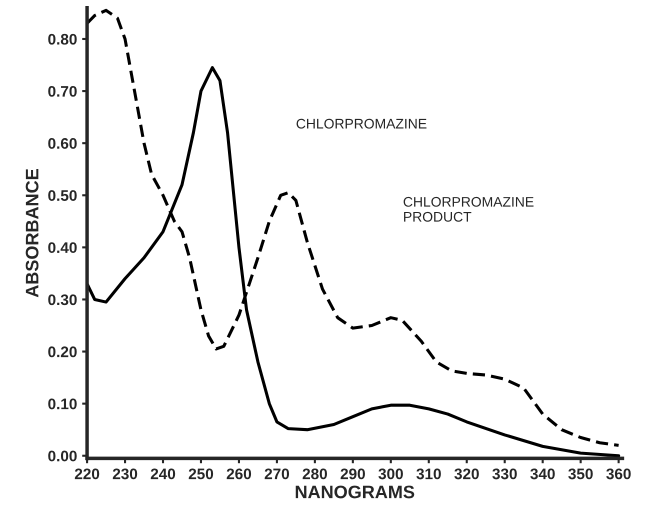 This screenshot has height=515, width=645. I want to click on x-tick-label: 230, so click(125, 474).